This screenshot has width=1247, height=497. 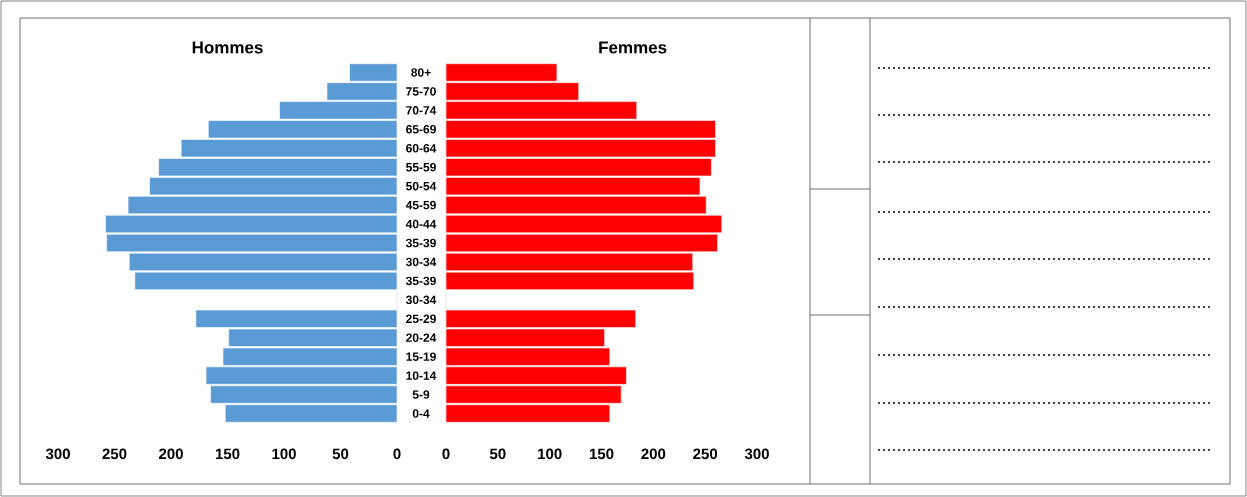 What do you see at coordinates (421, 72) in the screenshot?
I see `y-tick-label: 80+` at bounding box center [421, 72].